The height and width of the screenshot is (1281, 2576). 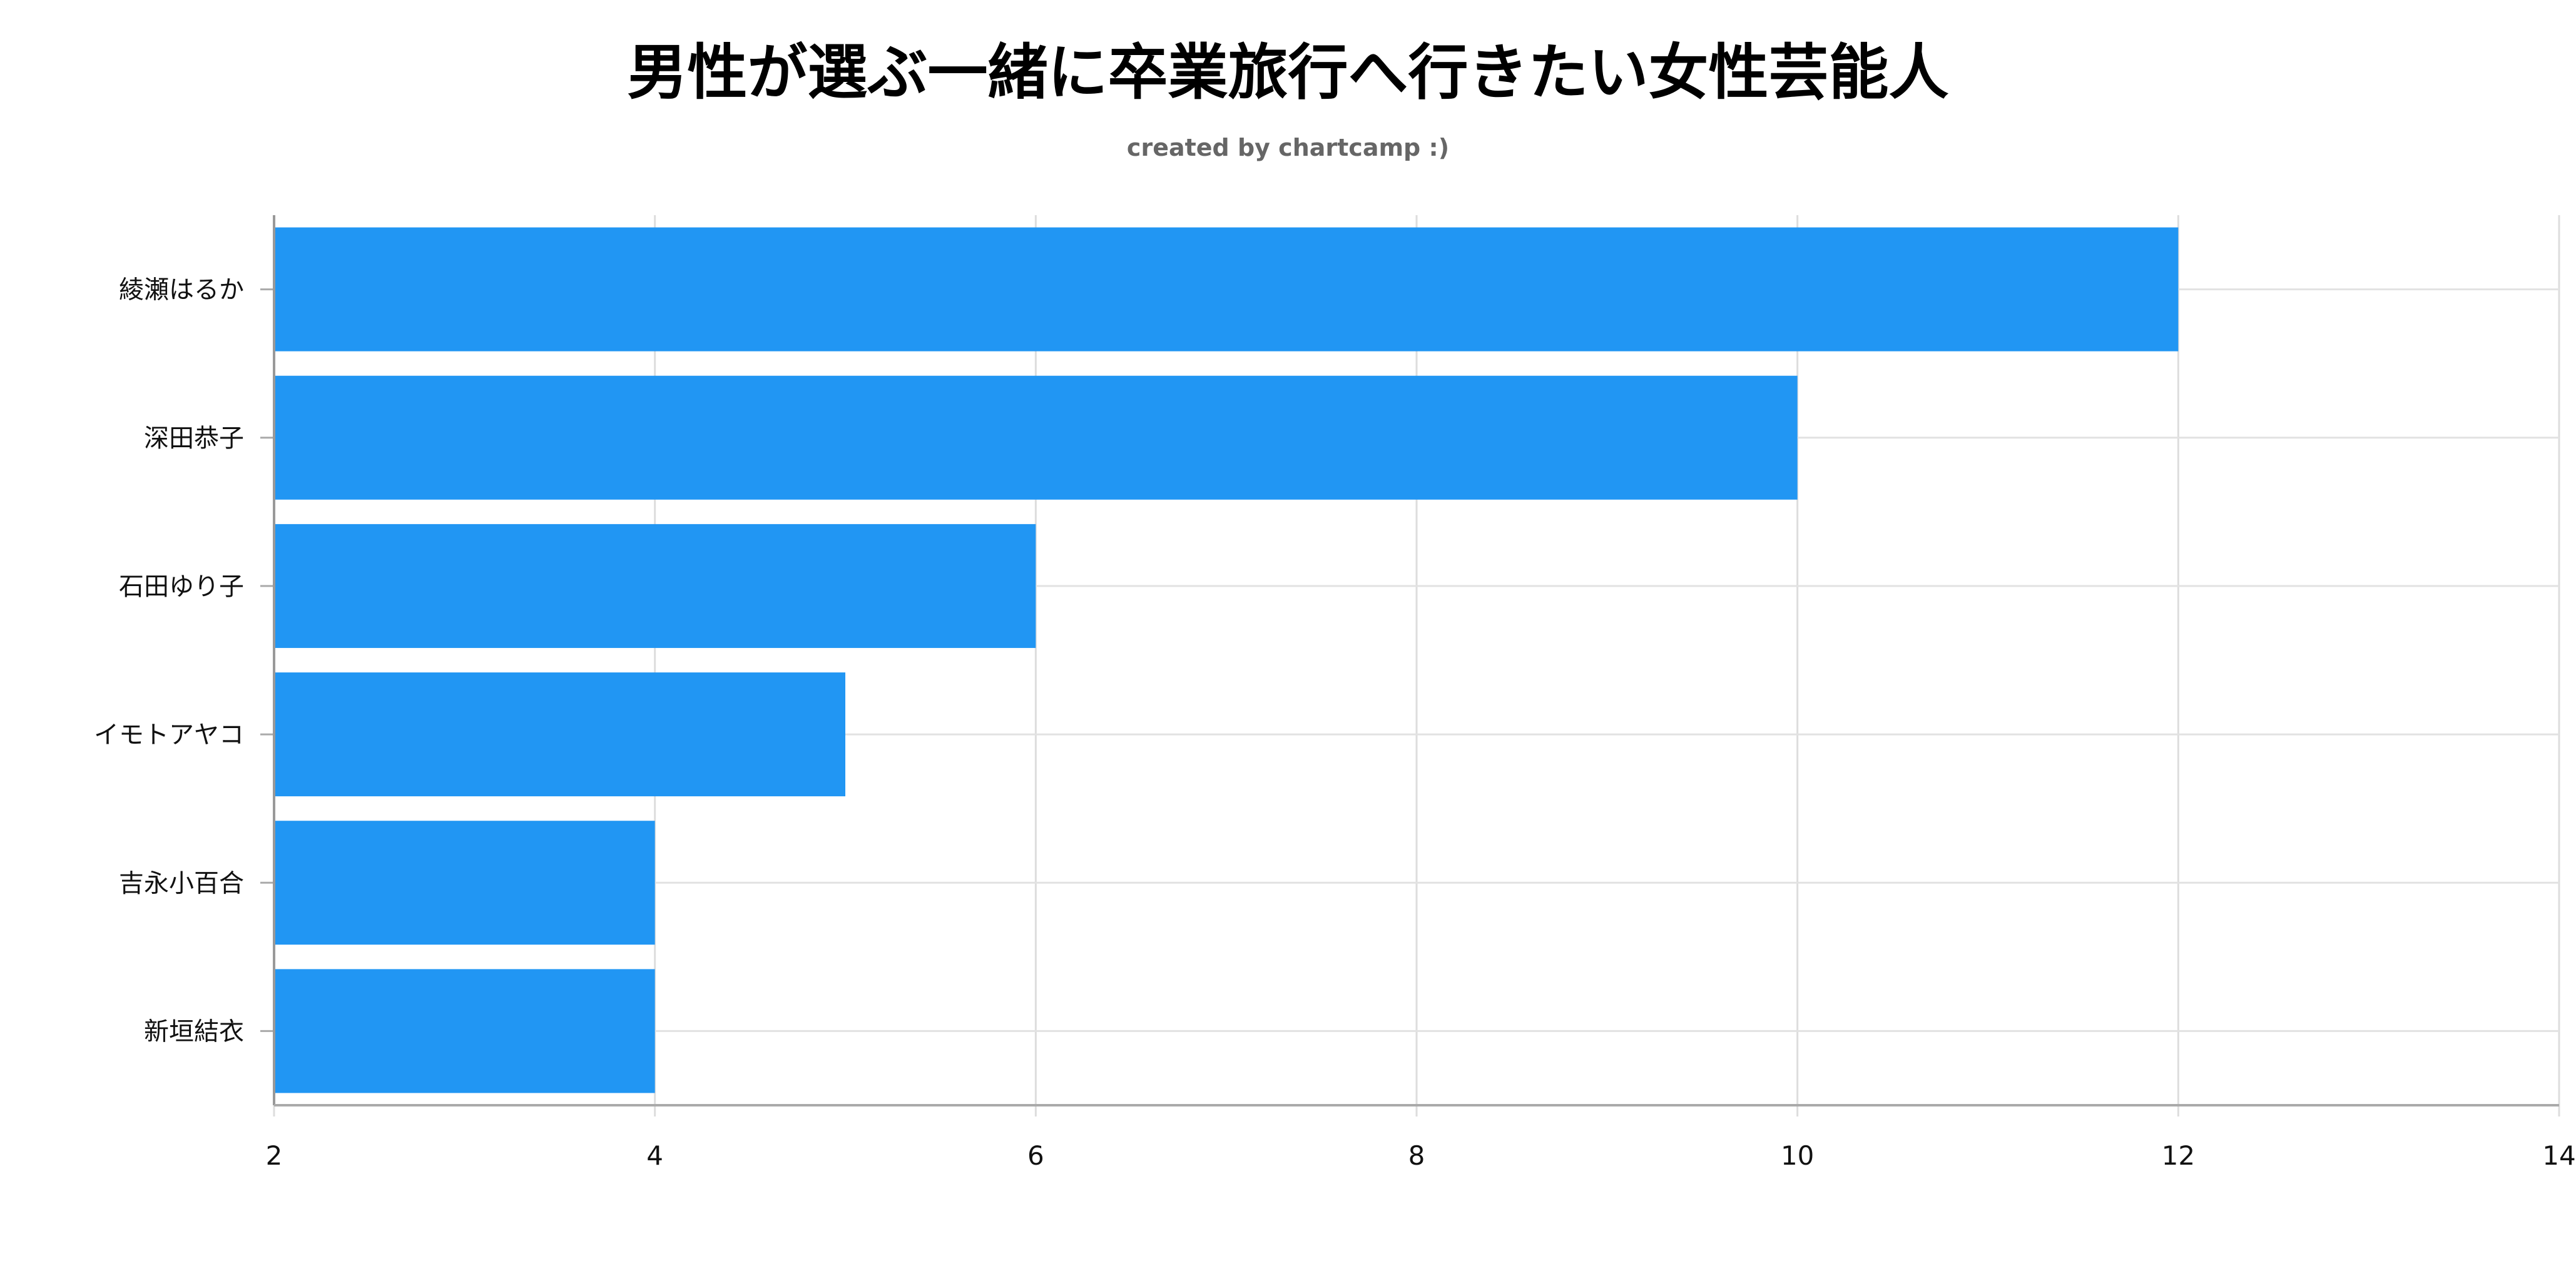 What do you see at coordinates (1288, 147) in the screenshot?
I see `chart-subtitle: created by chartcamp :)` at bounding box center [1288, 147].